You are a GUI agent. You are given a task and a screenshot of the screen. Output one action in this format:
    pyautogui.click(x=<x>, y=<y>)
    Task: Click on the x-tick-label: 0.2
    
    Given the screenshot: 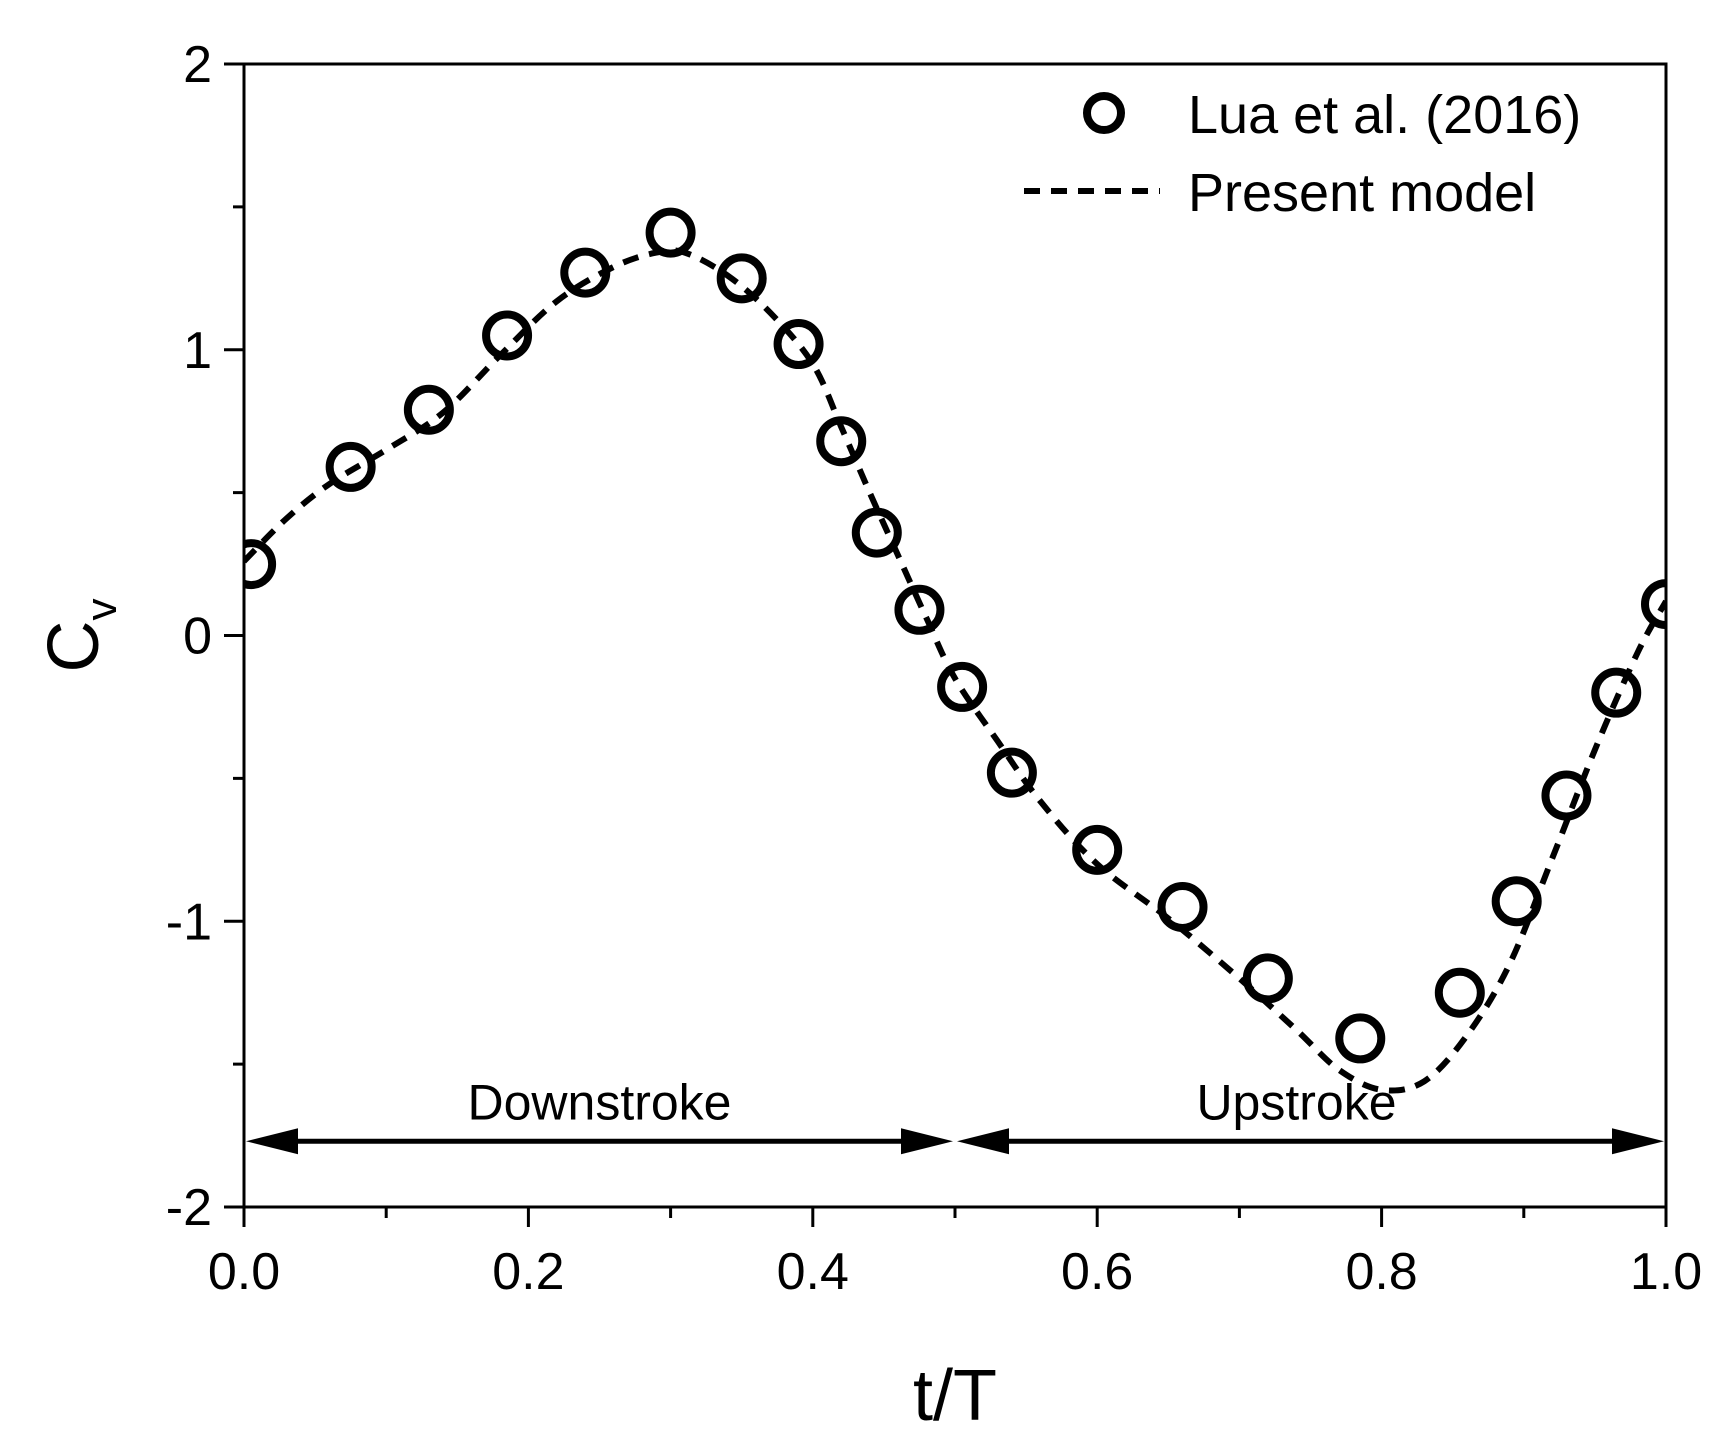 What is the action you would take?
    pyautogui.click(x=528, y=1272)
    